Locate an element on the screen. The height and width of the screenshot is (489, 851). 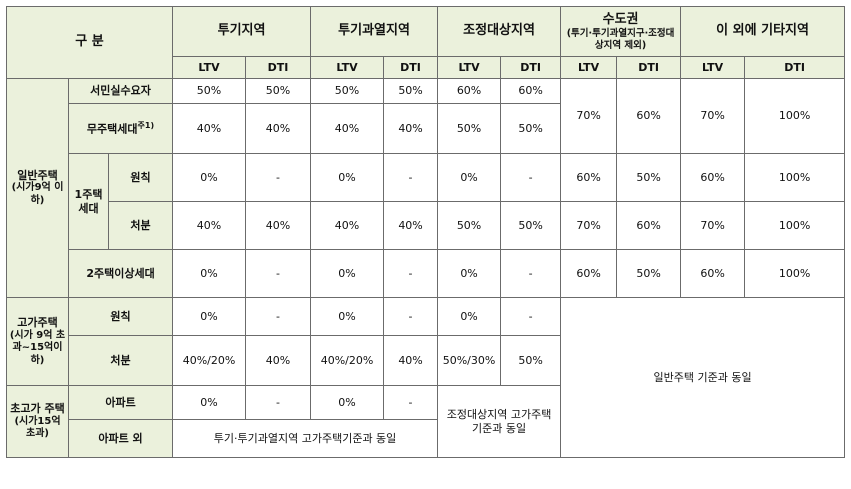
group-super-label: 초고가 주택 is located at coordinates (37, 409).